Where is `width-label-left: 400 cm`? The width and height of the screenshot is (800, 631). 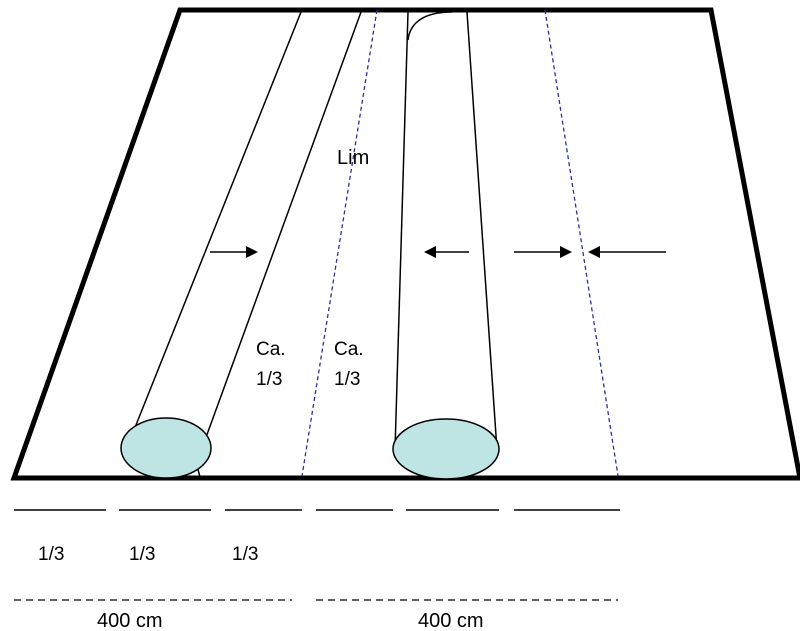 width-label-left: 400 cm is located at coordinates (130, 620).